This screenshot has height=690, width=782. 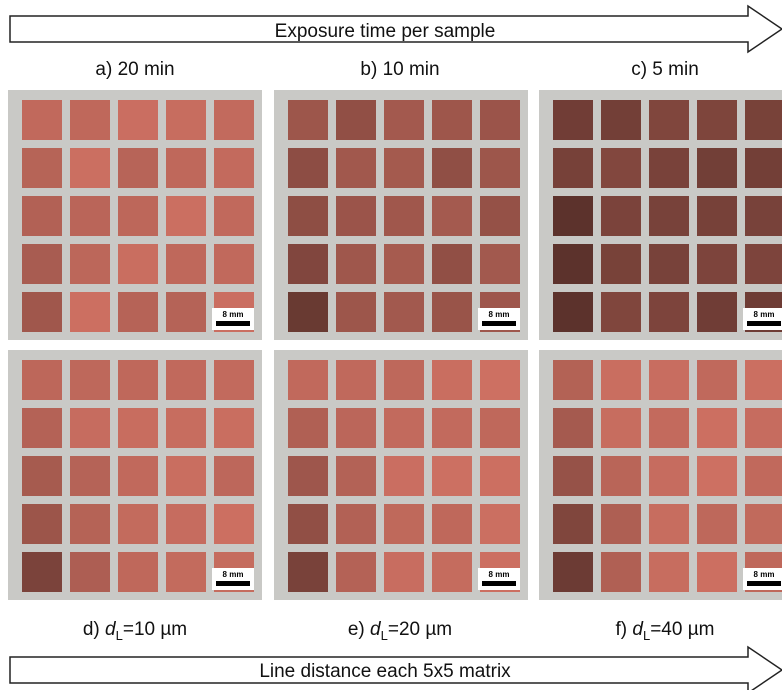 I want to click on panel-label: b) 10 min, so click(x=399, y=69).